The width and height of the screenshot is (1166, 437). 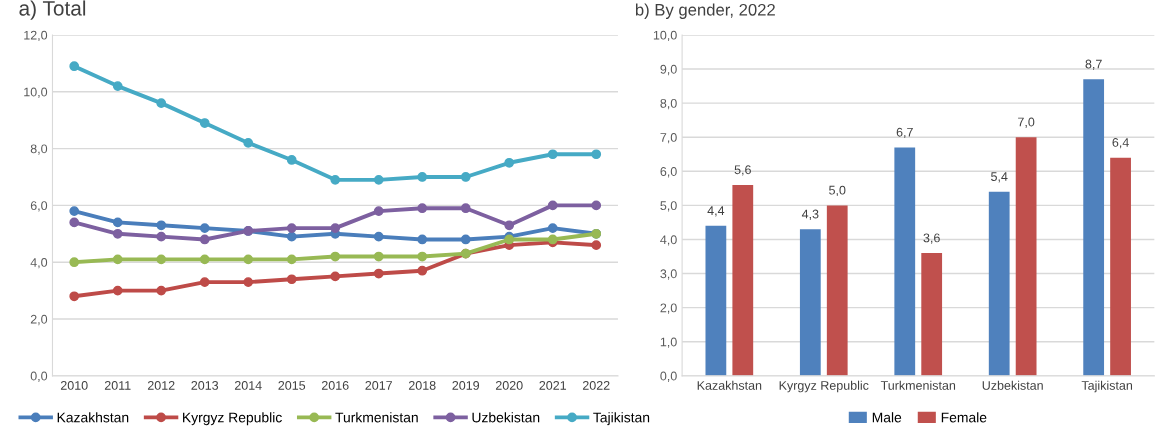 What do you see at coordinates (232, 419) in the screenshot?
I see `legend-label: Kyrgyz Republic` at bounding box center [232, 419].